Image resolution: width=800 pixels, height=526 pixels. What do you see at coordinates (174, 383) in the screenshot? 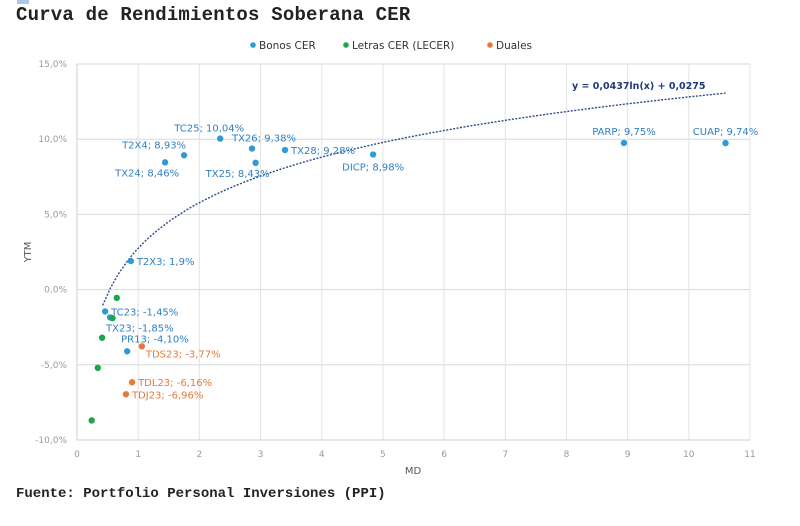
I see `data-label: TDL23; -6,16%` at bounding box center [174, 383].